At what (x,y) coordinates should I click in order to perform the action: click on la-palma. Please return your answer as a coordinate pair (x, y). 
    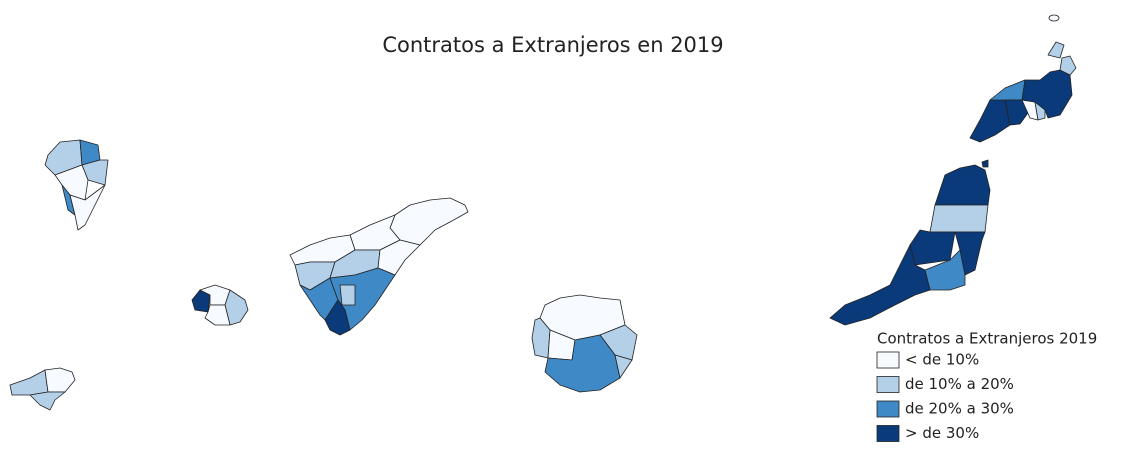
    Looking at the image, I should click on (76, 185).